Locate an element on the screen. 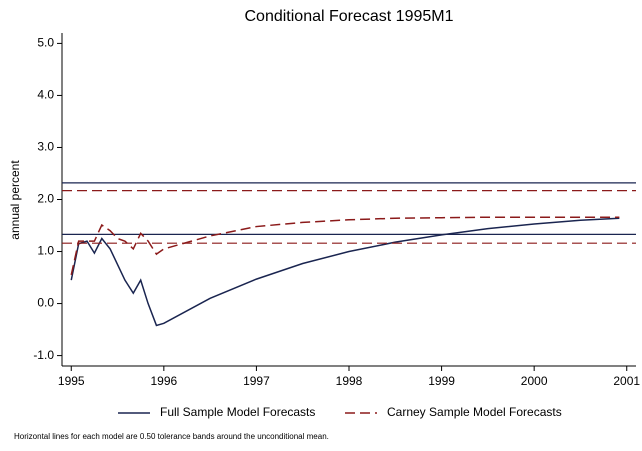 Image resolution: width=642 pixels, height=451 pixels. legend-label: Carney Sample Model Forecasts is located at coordinates (474, 412).